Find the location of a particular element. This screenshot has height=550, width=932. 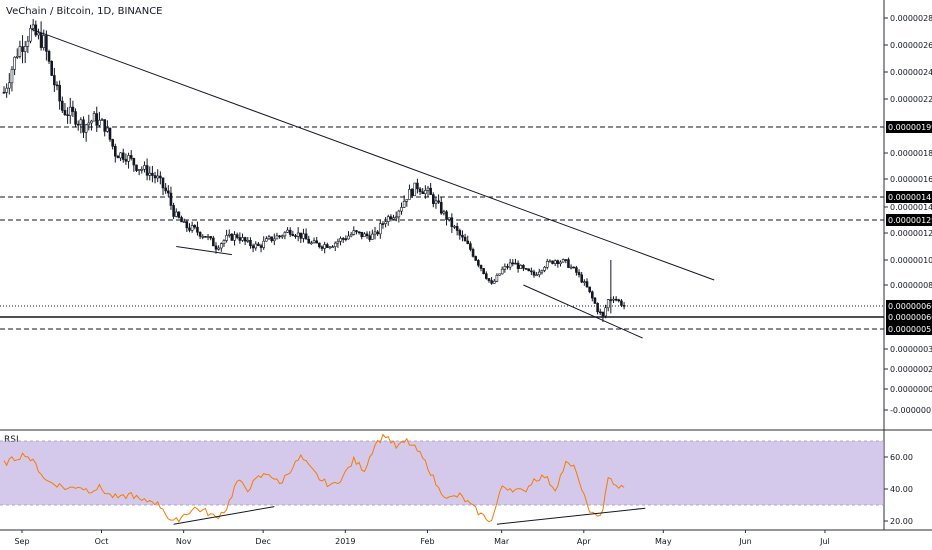

price-tick-label: -0.00000011 is located at coordinates (911, 410).